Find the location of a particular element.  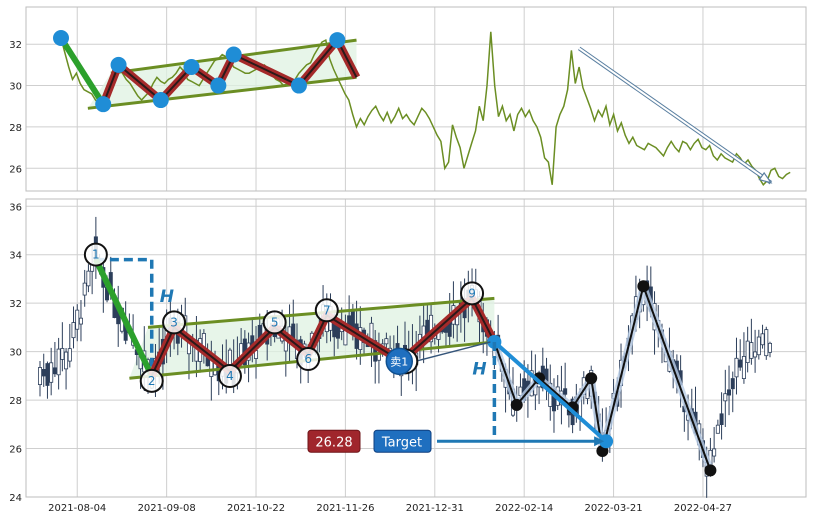

wave-number-label: 4 is located at coordinates (230, 376).